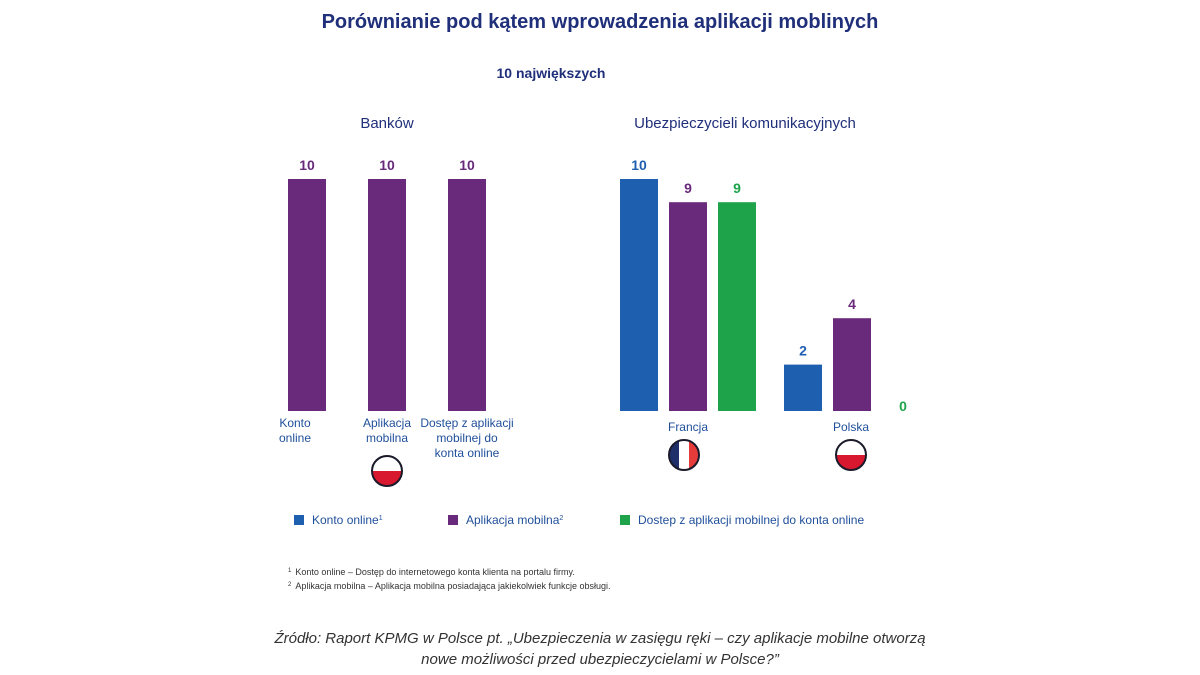  I want to click on bank-category-label: Aplikacja, so click(387, 423).